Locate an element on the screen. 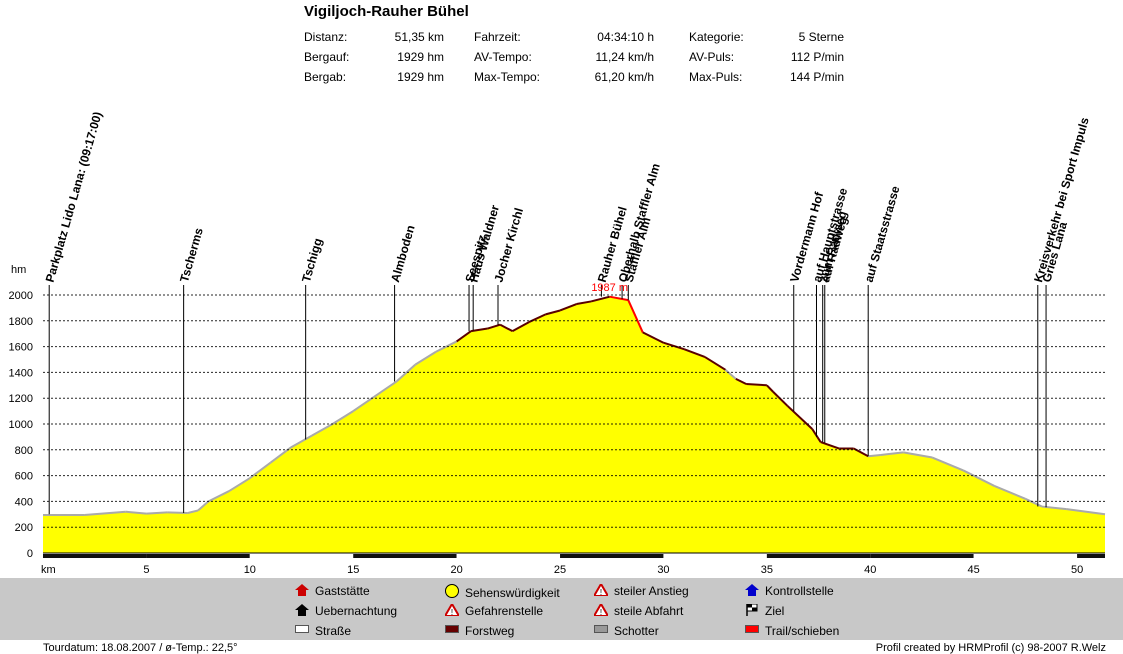 Image resolution: width=1123 pixels, height=654 pixels. checkpoint-blue-icon is located at coordinates (752, 590).